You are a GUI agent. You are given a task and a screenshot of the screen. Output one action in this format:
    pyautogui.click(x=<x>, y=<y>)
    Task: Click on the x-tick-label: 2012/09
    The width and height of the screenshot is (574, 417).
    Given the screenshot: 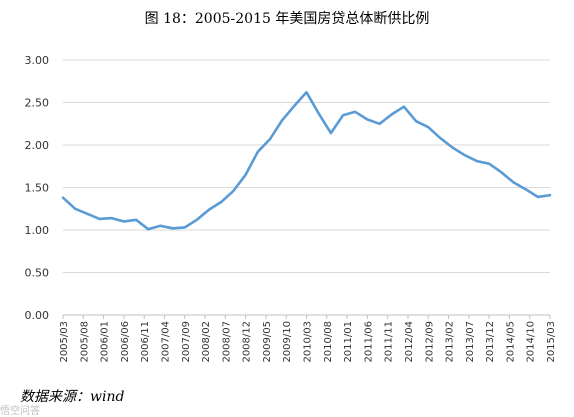 What is the action you would take?
    pyautogui.click(x=429, y=342)
    